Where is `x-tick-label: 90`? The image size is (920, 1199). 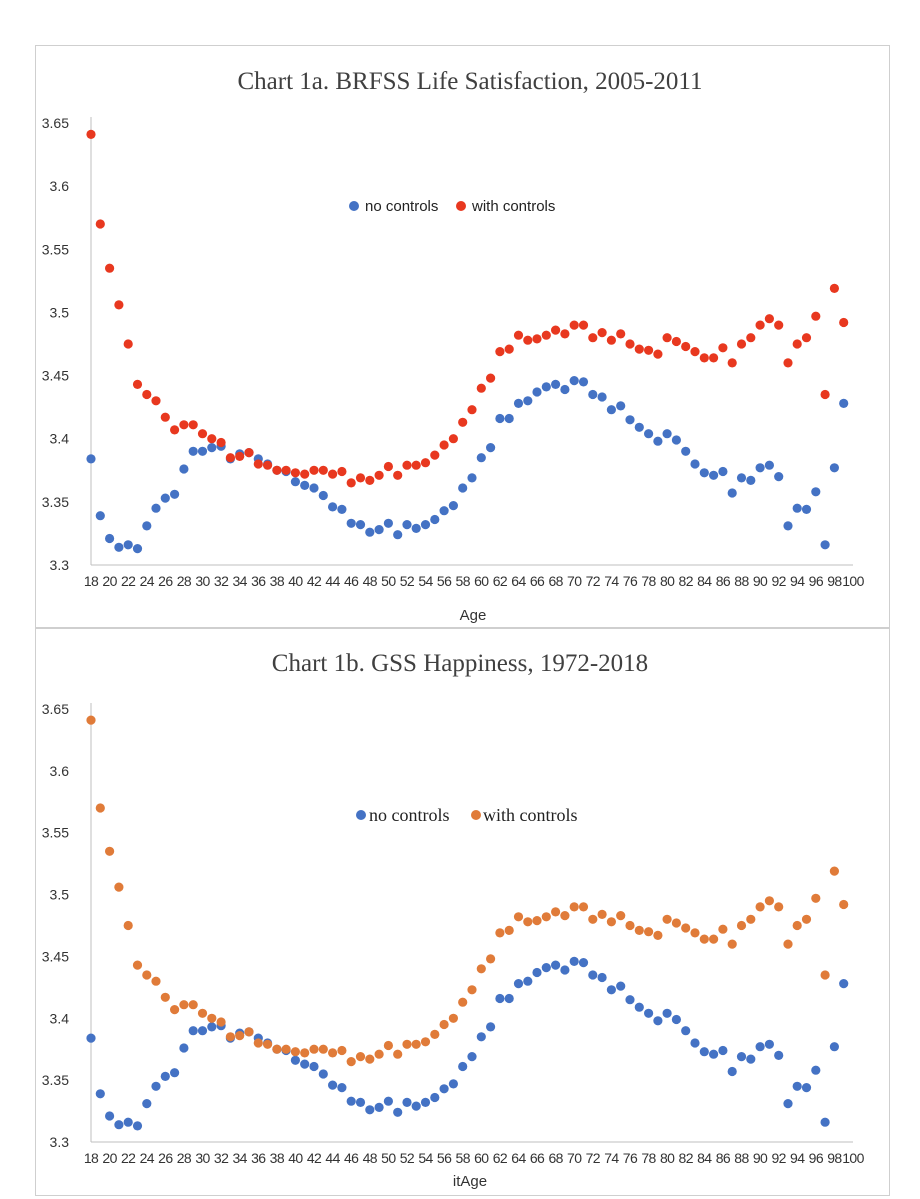 x-tick-label: 90 is located at coordinates (760, 1158).